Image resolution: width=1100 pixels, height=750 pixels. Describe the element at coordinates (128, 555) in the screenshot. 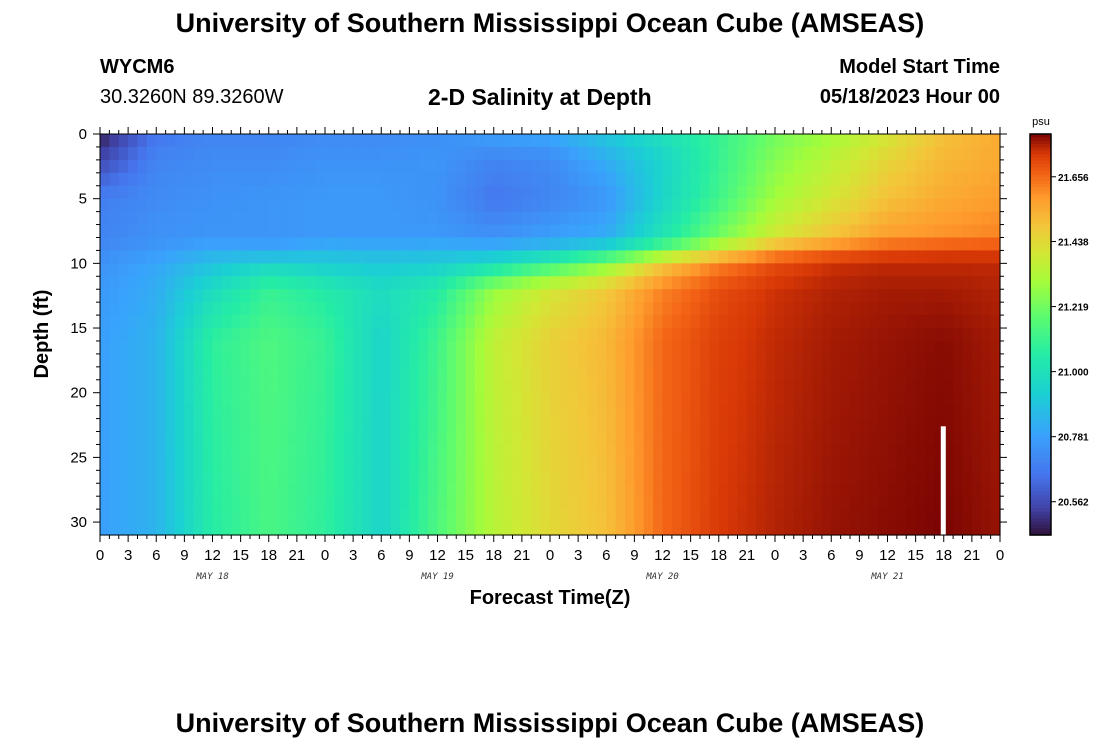

I see `x-tick-label: 3` at that location.